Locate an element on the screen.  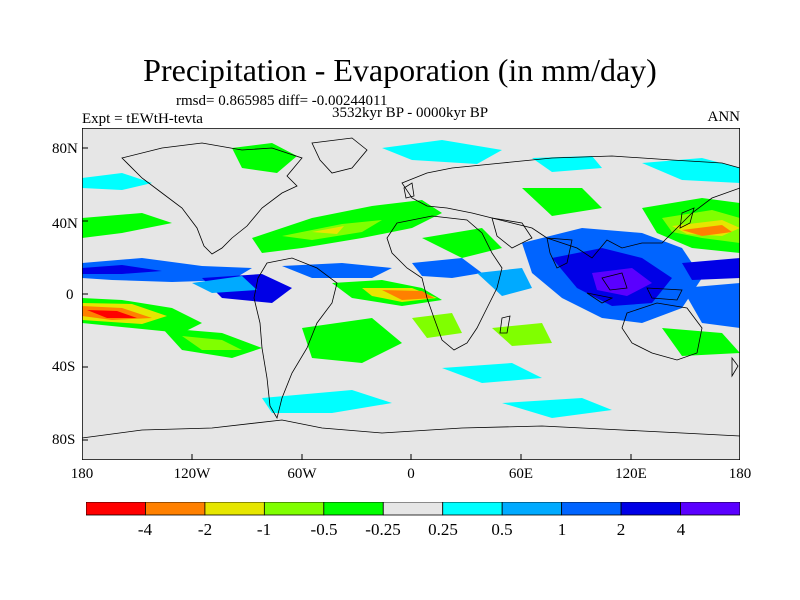
field-yellowgreen-sepacific is located at coordinates (212, 343).